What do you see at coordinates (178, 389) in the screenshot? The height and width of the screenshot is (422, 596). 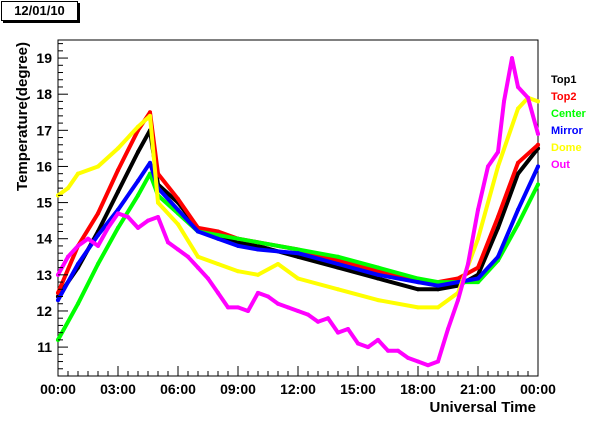 I see `x-tick-label: 06:00` at bounding box center [178, 389].